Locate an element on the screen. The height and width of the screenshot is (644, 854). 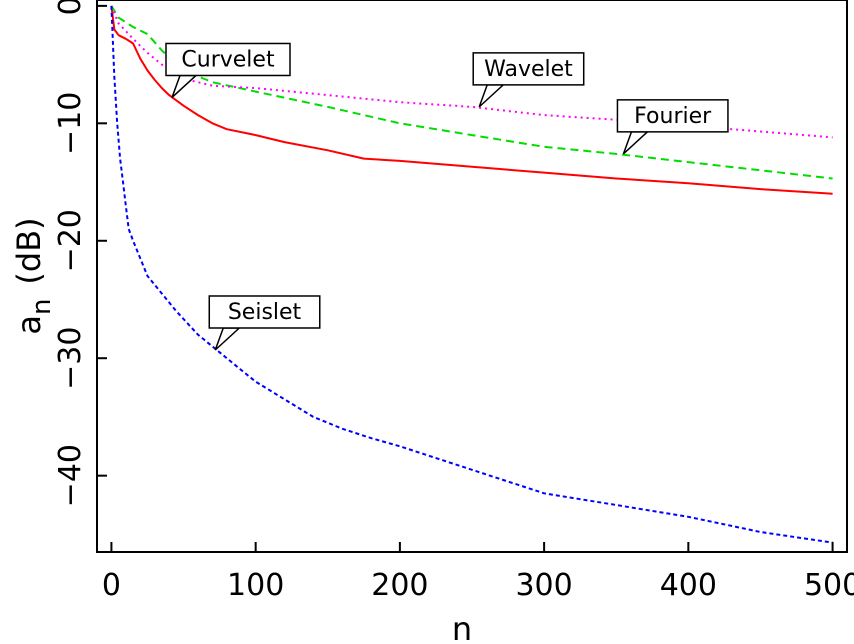
y-axis-label-main: a is located at coordinates (29, 325).